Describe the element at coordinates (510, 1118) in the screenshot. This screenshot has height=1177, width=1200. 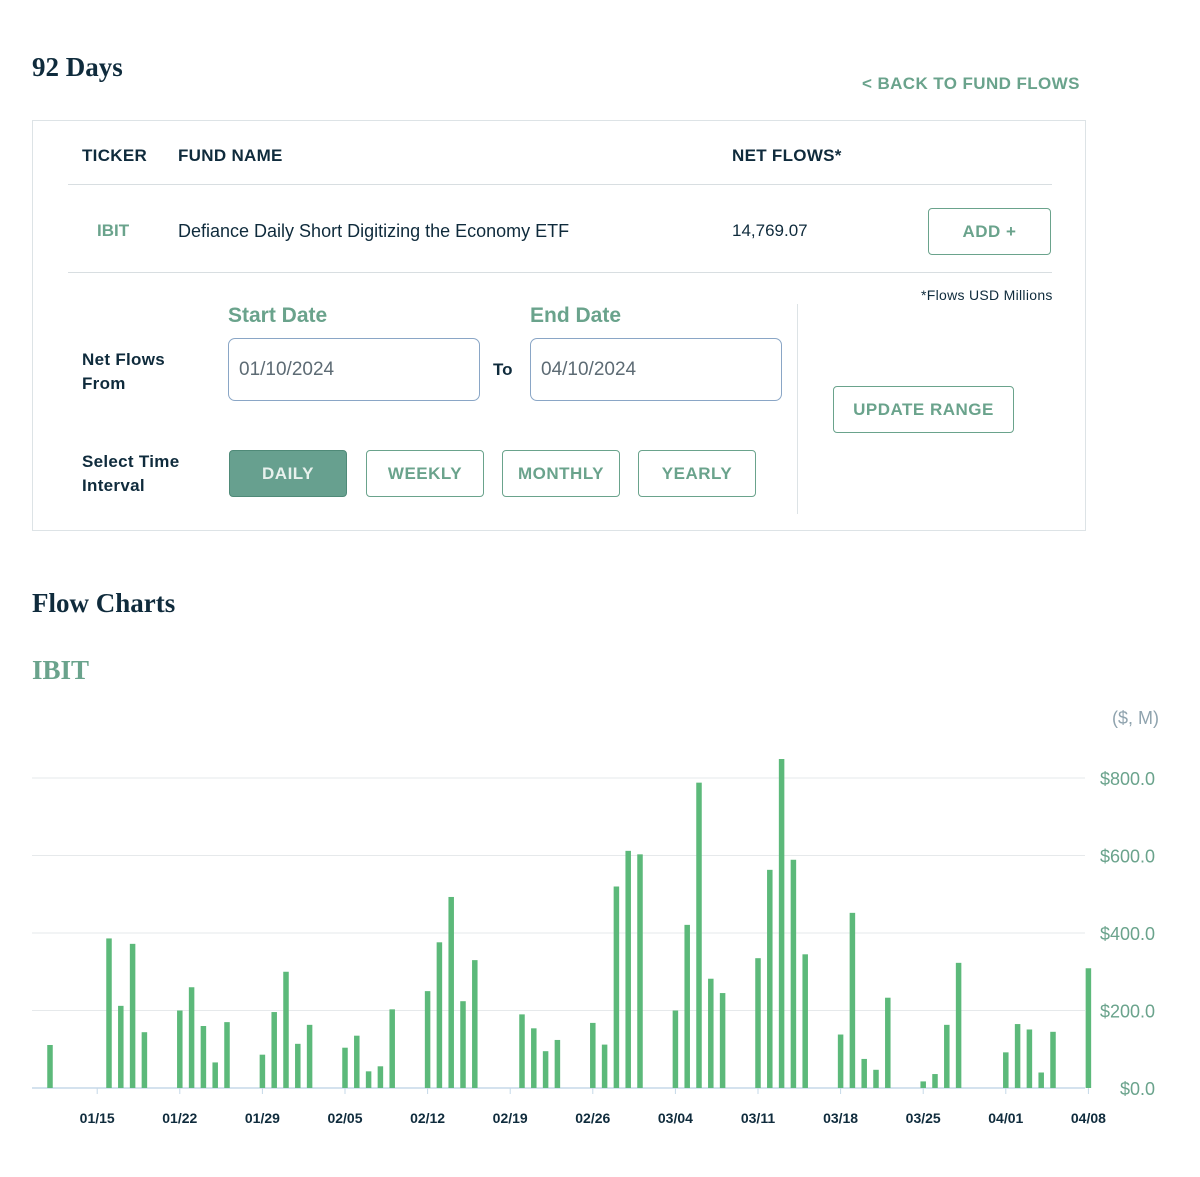
I see `x-tick-label: 02/19` at that location.